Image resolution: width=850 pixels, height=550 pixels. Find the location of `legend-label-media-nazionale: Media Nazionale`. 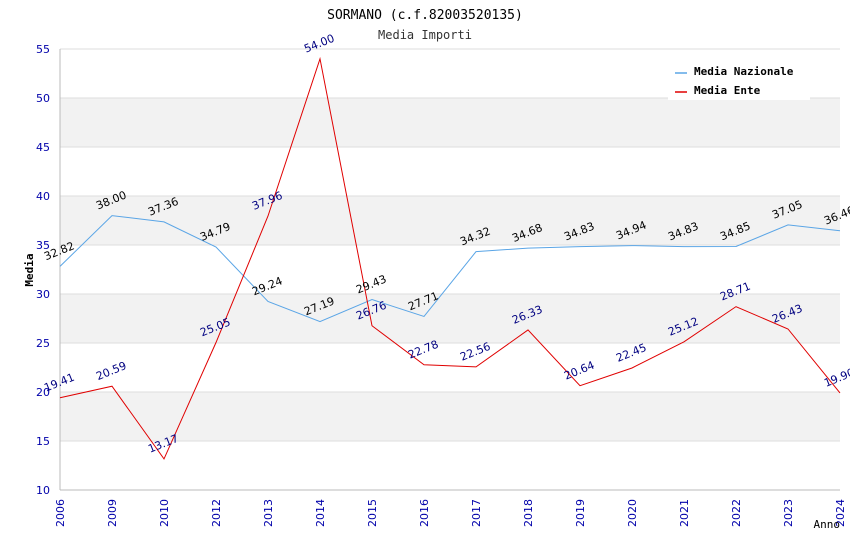

legend-label-media-nazionale: Media Nazionale is located at coordinates (744, 71).